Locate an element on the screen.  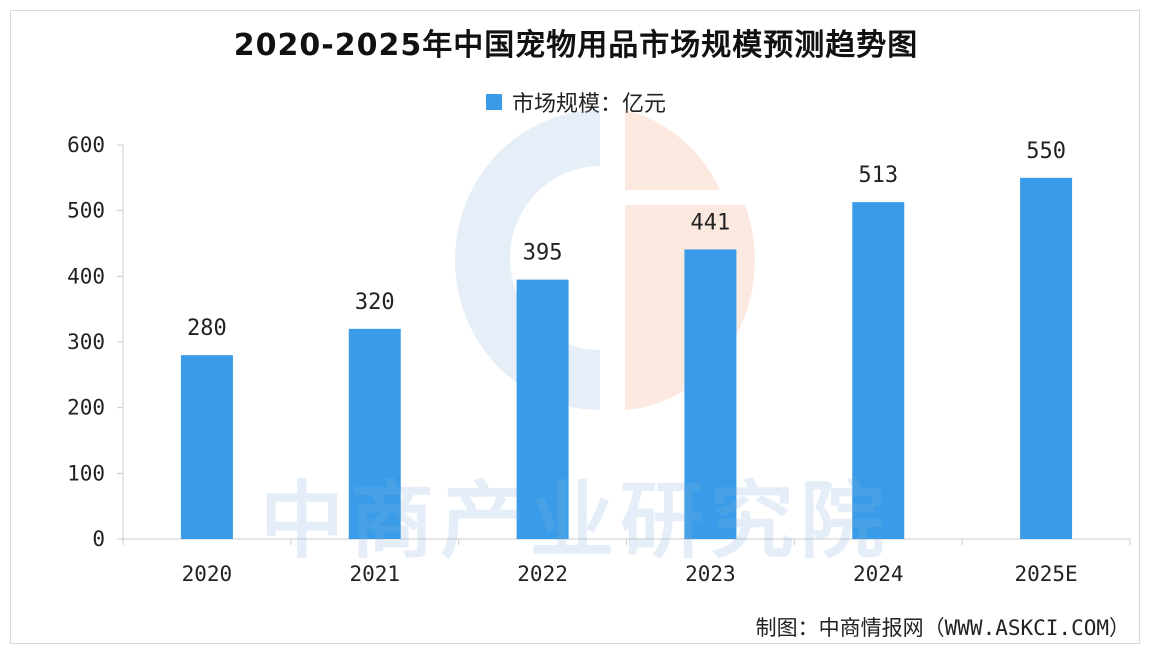
watermark-text-mark: 中商产业研究院 is located at coordinates (575, 521).